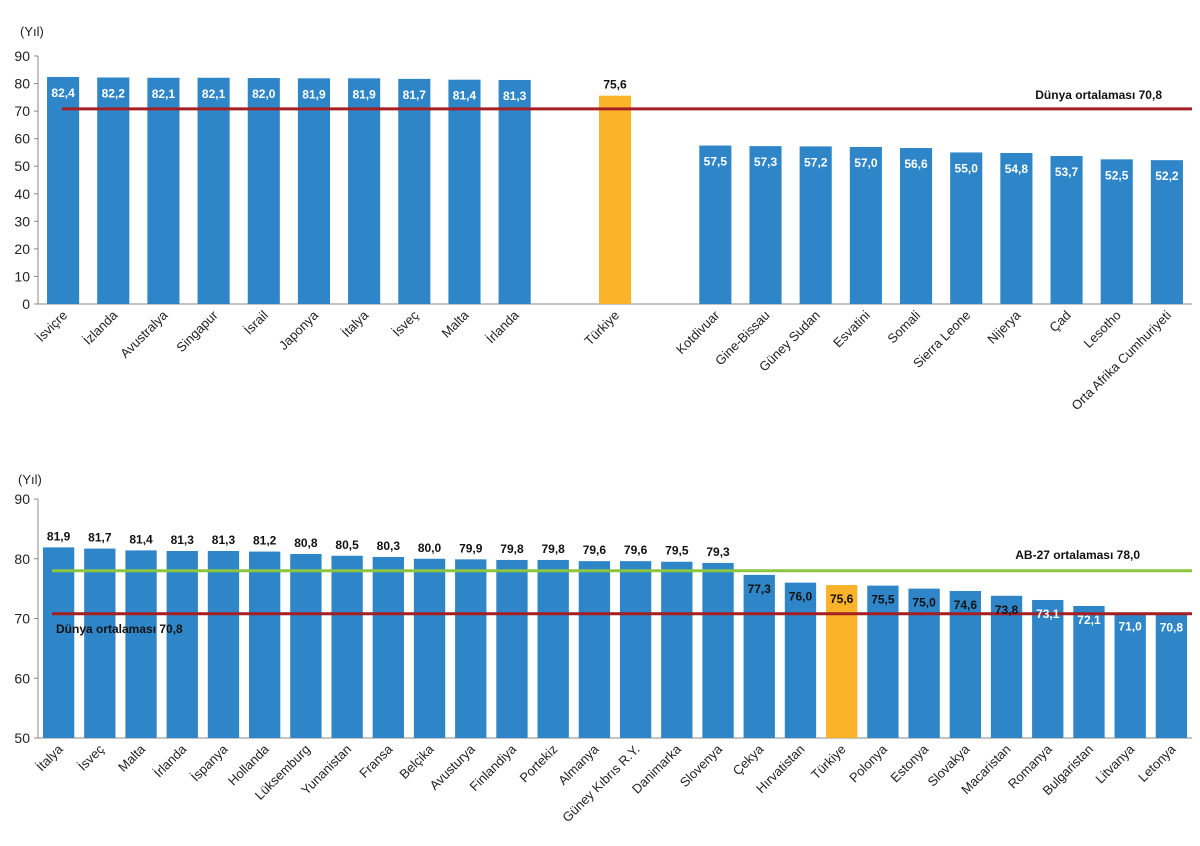  Describe the element at coordinates (828, 762) in the screenshot. I see `category-label-20: Türkiye` at that location.